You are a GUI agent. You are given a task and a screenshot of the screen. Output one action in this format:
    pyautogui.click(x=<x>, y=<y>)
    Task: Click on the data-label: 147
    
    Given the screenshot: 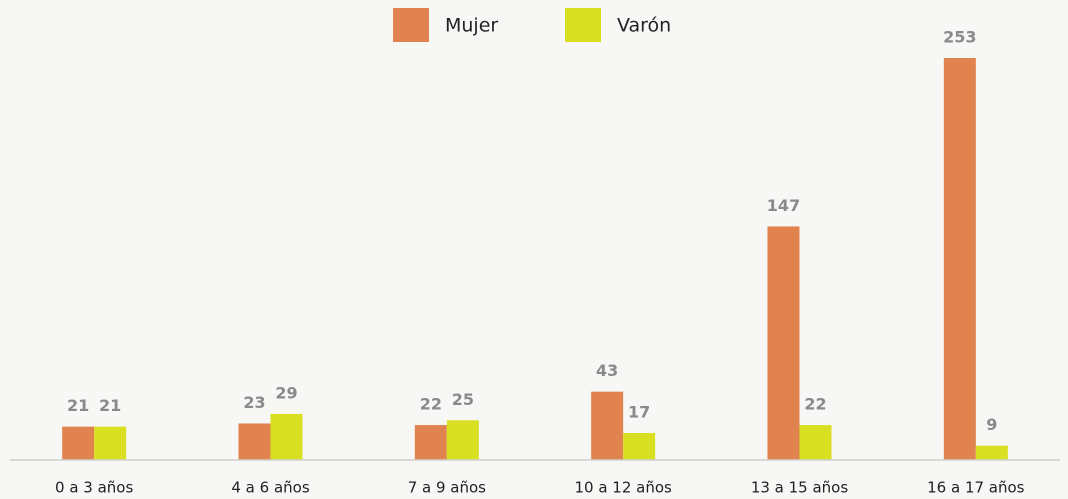 What is the action you would take?
    pyautogui.click(x=783, y=205)
    